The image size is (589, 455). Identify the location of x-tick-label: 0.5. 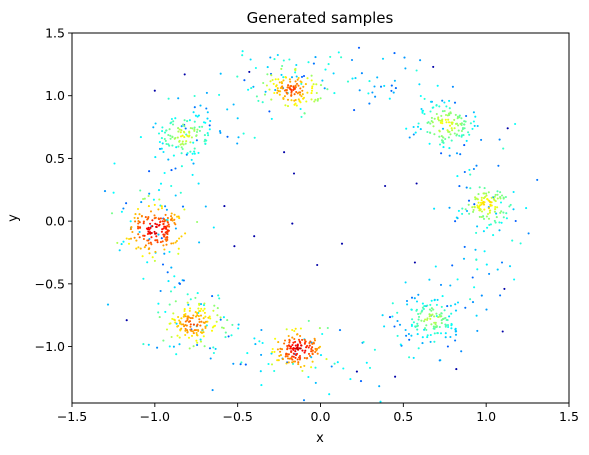
(403, 416).